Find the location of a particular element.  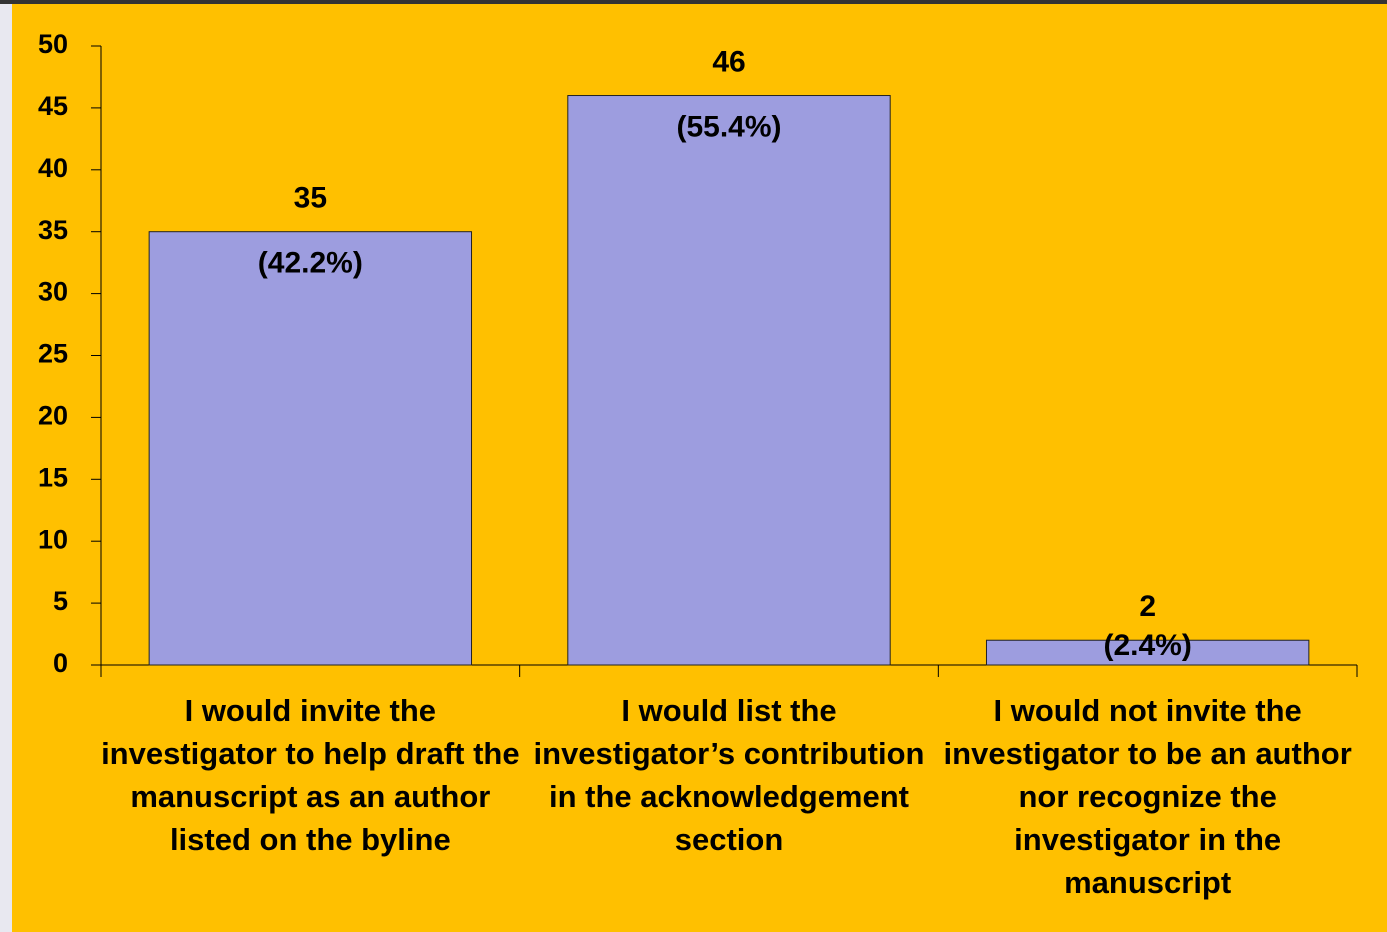

y-tick-label: 35 is located at coordinates (53, 230).